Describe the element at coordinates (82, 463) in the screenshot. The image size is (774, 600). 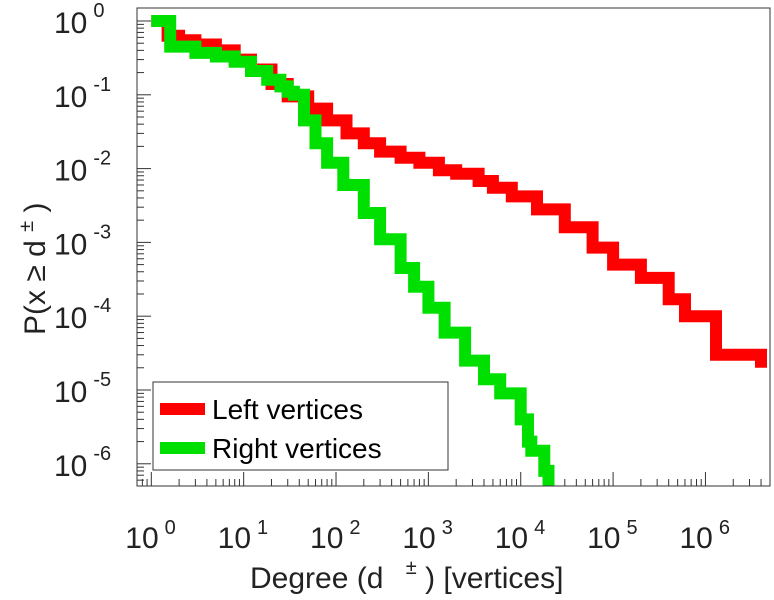
I see `y-tick-label: 10 -6` at that location.